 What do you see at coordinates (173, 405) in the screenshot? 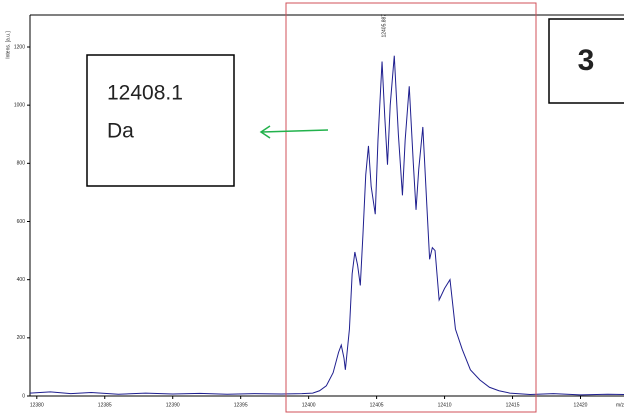
I see `x-tick-label: 12390` at bounding box center [173, 405].